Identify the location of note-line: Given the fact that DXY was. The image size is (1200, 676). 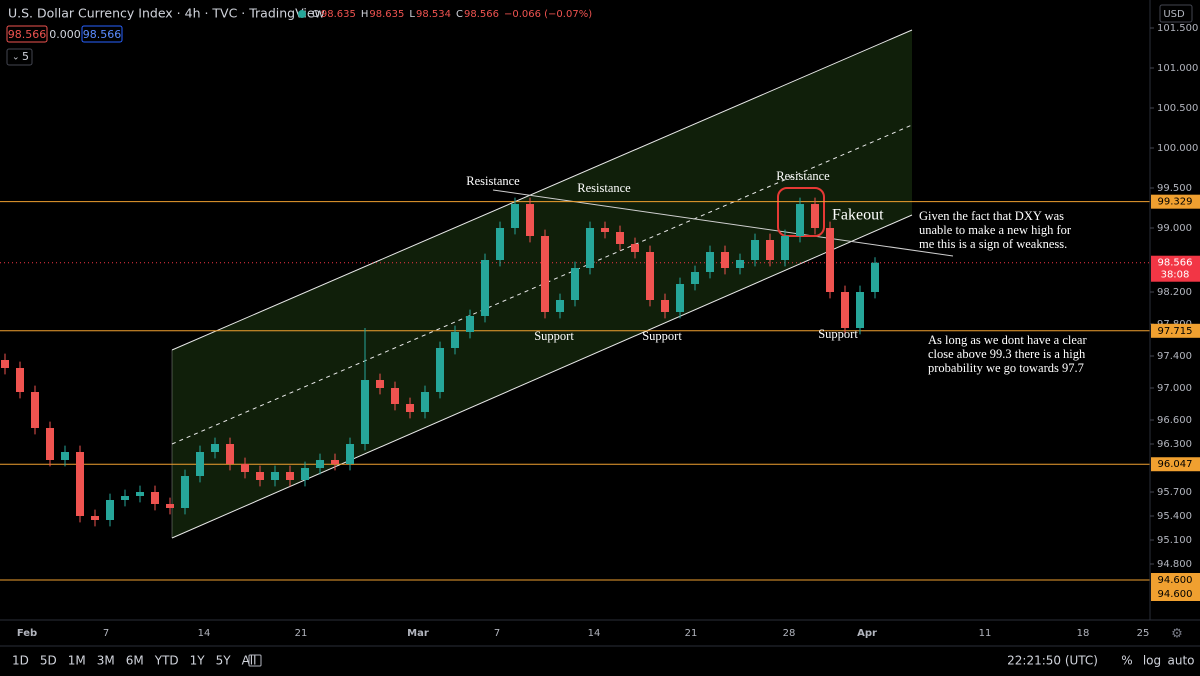
(991, 216).